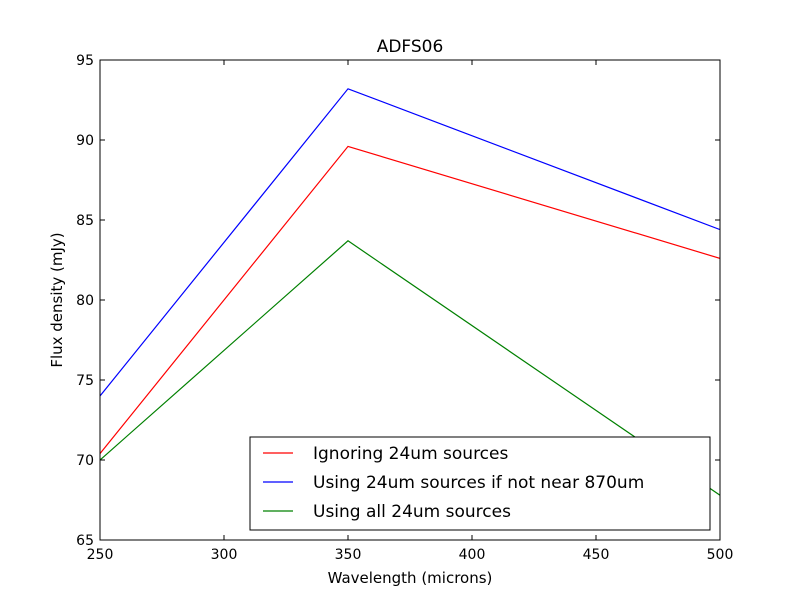  What do you see at coordinates (85, 141) in the screenshot?
I see `y-tick-label: 90` at bounding box center [85, 141].